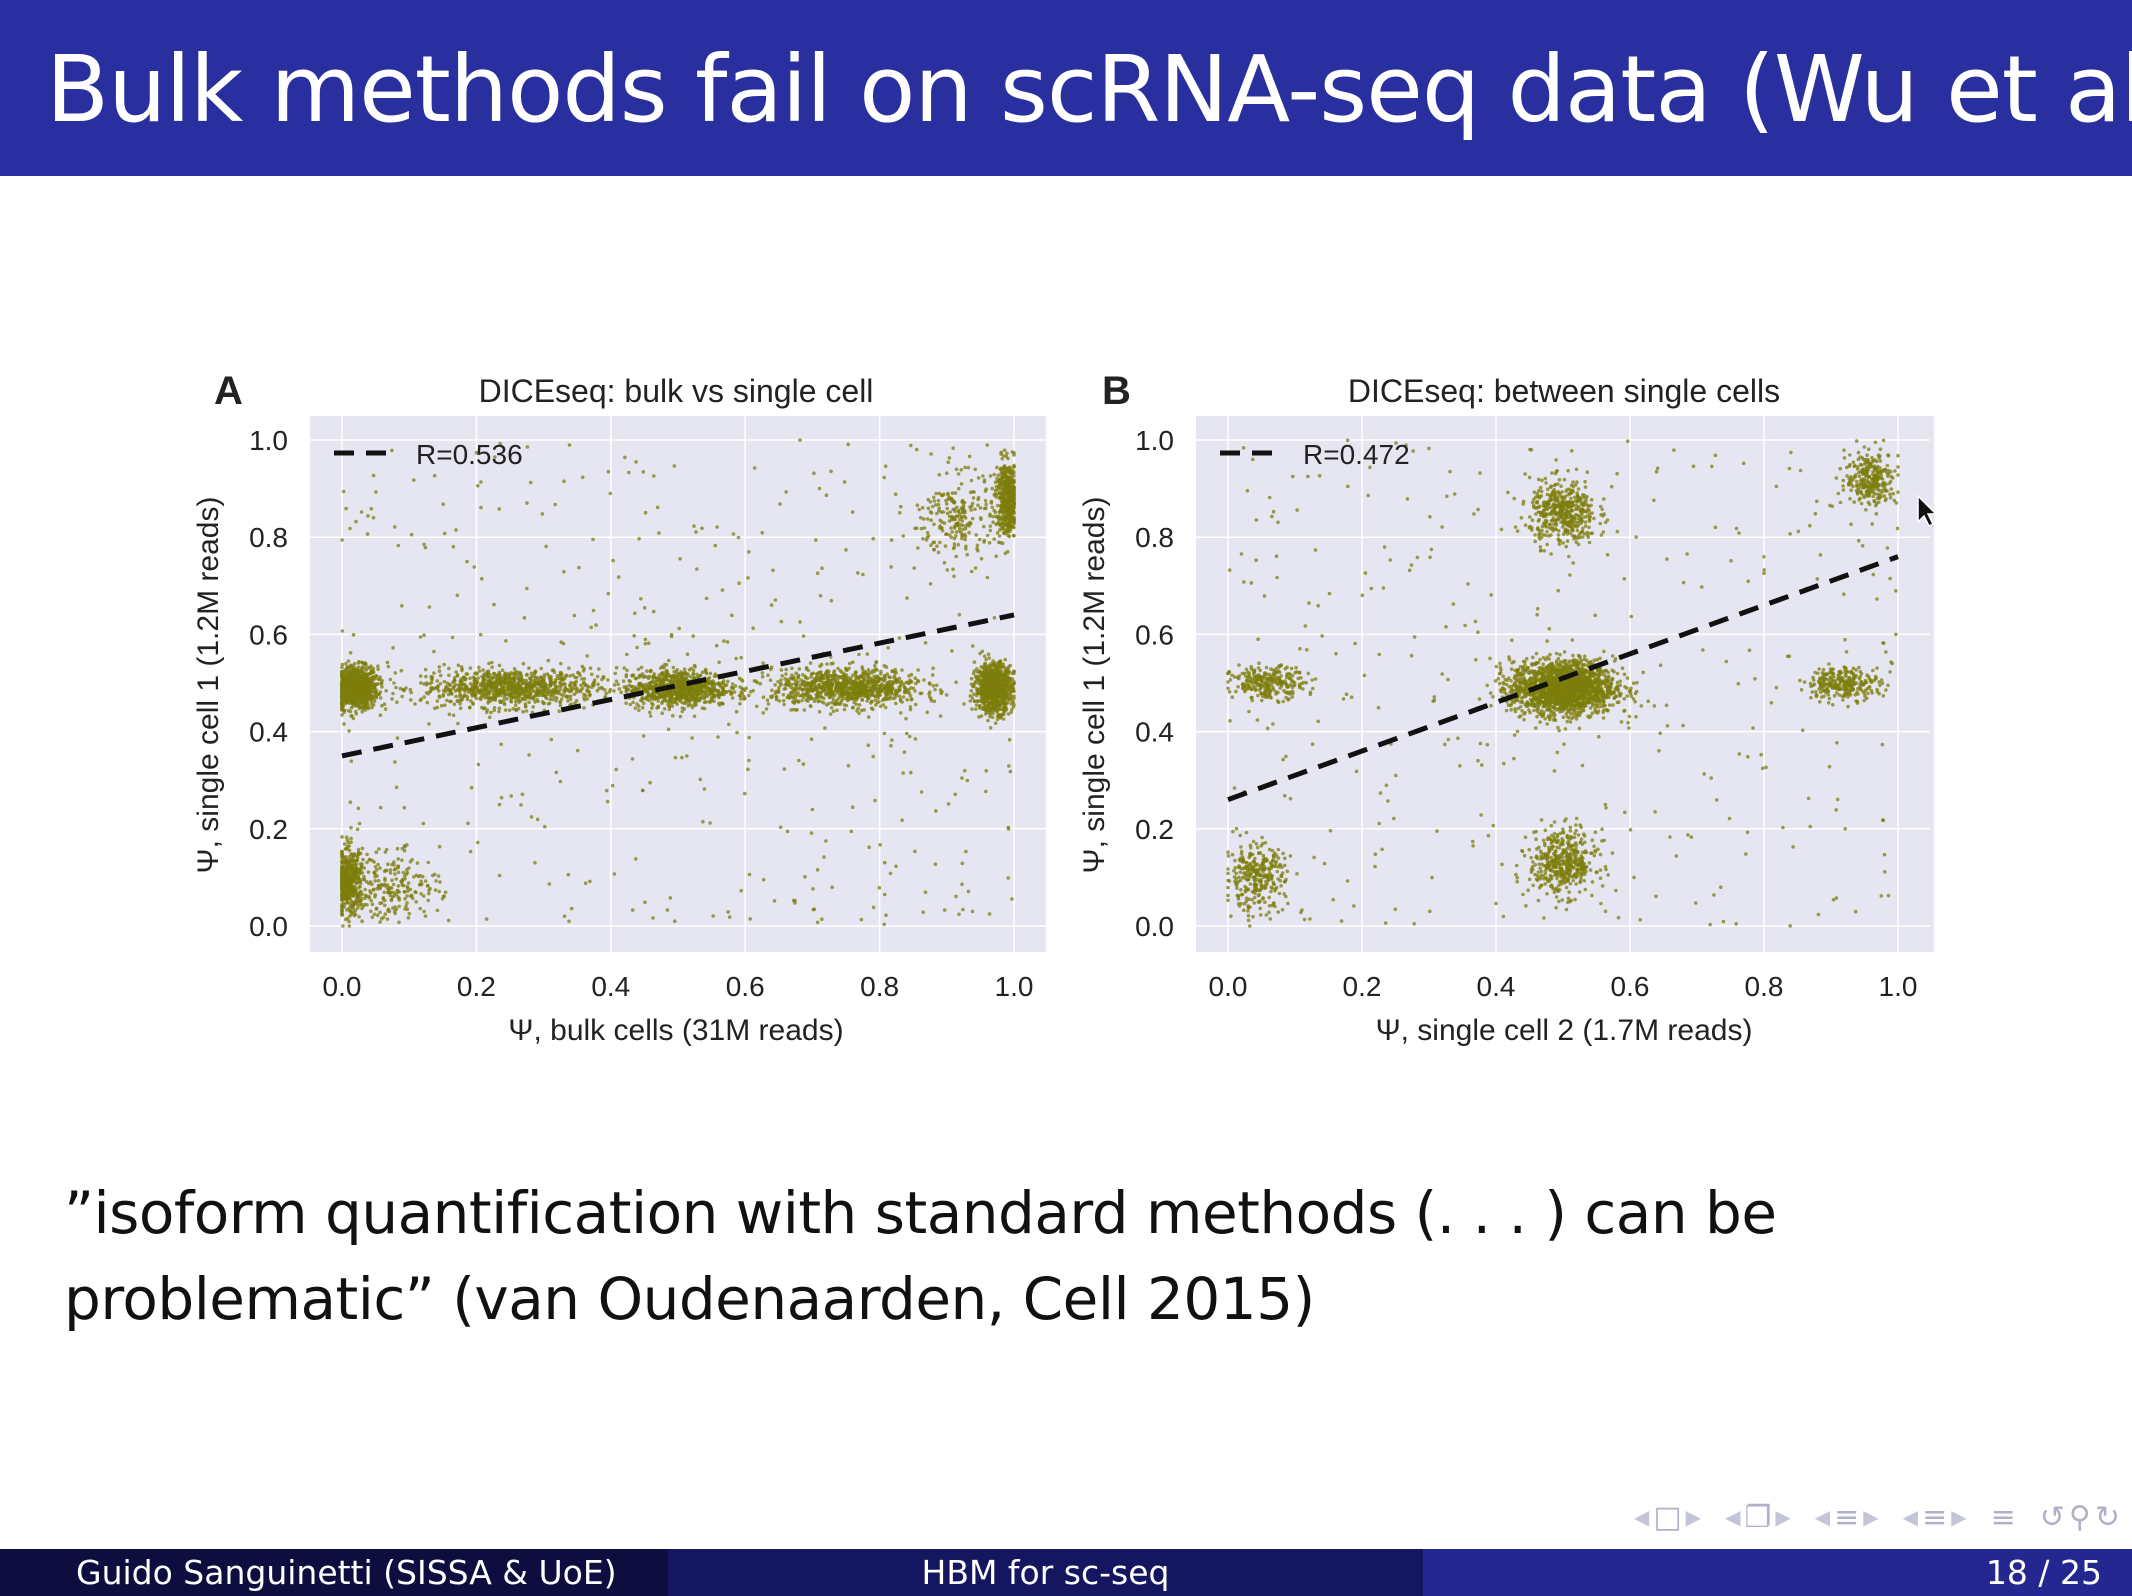 This screenshot has height=1596, width=2132. Describe the element at coordinates (676, 391) in the screenshot. I see `panel-a-title: DICEseq: bulk vs single cell` at that location.